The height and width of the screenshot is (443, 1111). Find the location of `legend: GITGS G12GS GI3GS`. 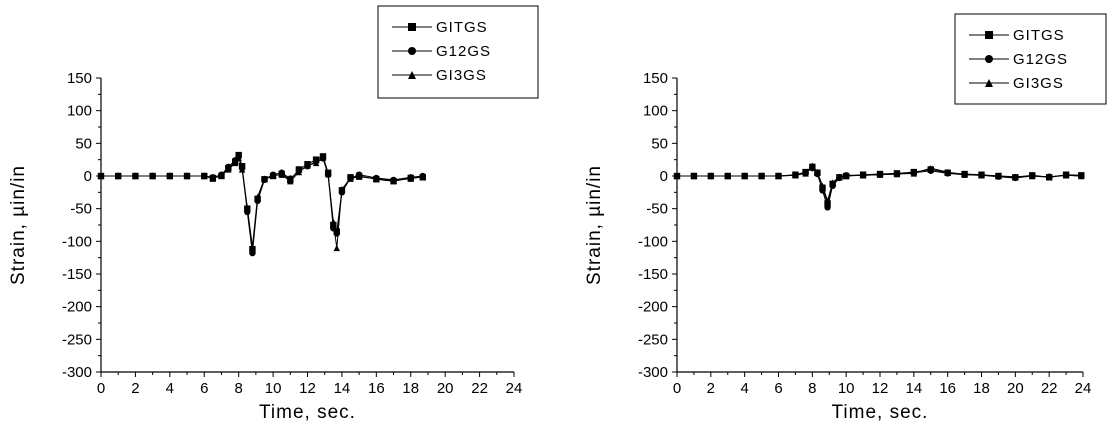

legend: GITGS G12GS GI3GS is located at coordinates (458, 52).